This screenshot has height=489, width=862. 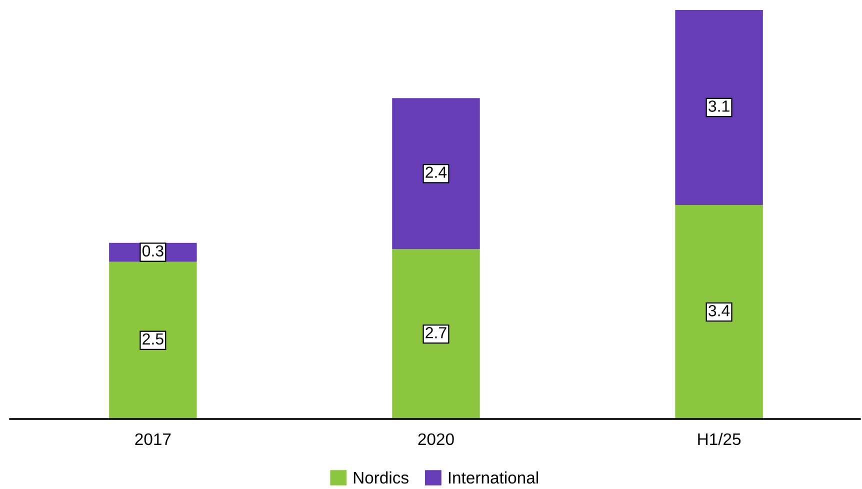 I want to click on data-label: 2.7, so click(x=436, y=332).